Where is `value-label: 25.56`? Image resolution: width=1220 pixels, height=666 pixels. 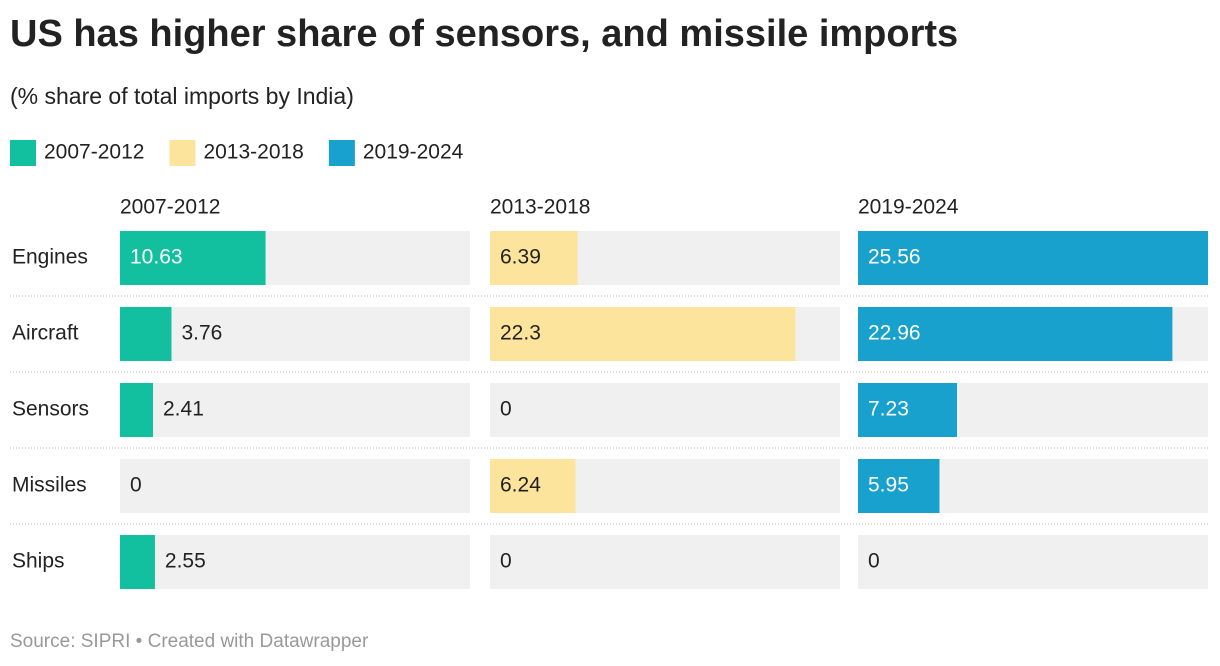
value-label: 25.56 is located at coordinates (894, 257).